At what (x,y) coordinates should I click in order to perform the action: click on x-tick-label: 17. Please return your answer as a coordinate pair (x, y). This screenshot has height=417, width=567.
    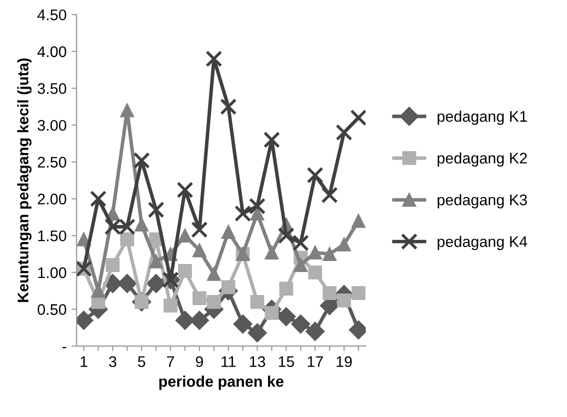
    Looking at the image, I should click on (315, 361).